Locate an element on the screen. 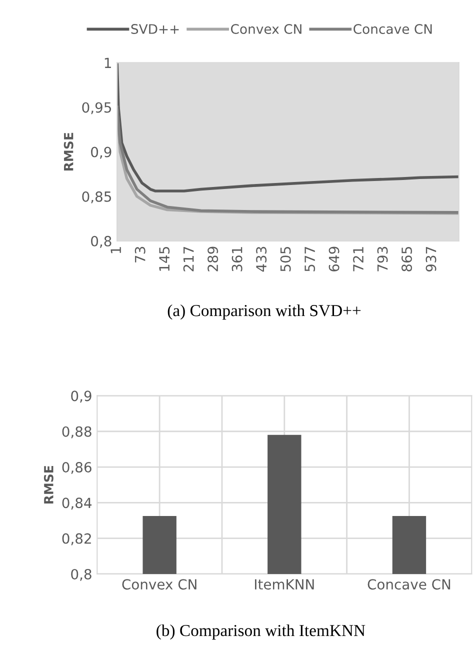 The height and width of the screenshot is (653, 474). y-tick-label: 1 is located at coordinates (107, 63).